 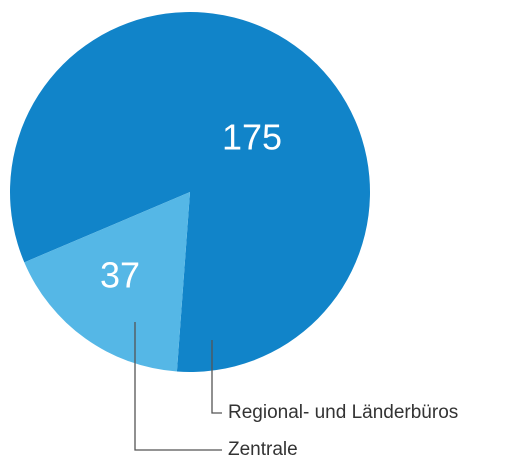 I want to click on slice-label: 37, so click(x=120, y=275).